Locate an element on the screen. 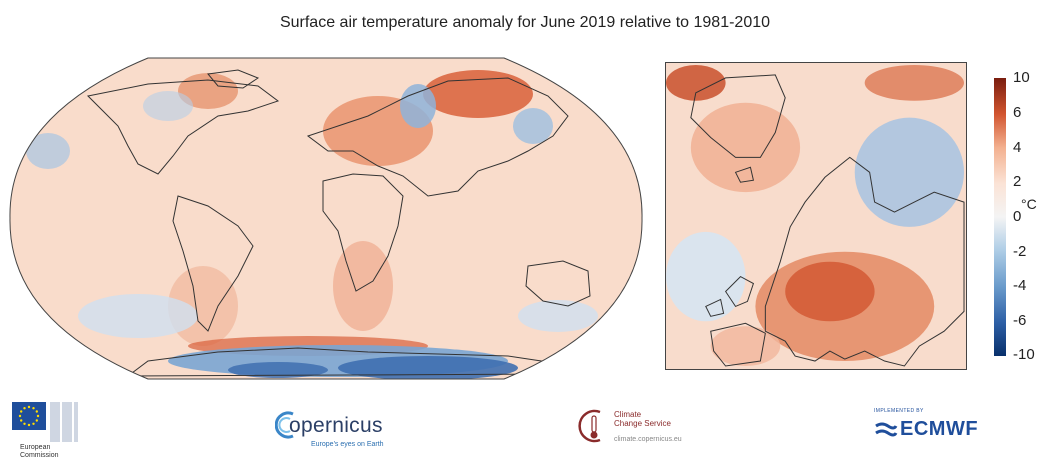 This screenshot has height=466, width=1050. copernicus-tagline: Europe's eyes on Earth is located at coordinates (347, 444).